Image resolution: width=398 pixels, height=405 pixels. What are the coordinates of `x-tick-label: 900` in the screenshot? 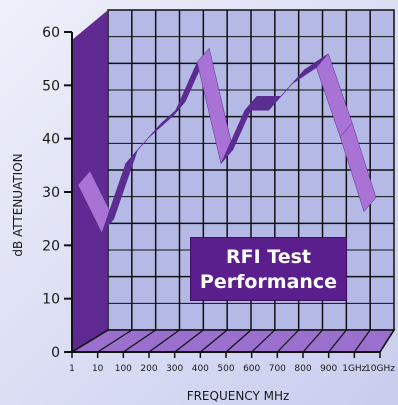 It's located at (328, 369).